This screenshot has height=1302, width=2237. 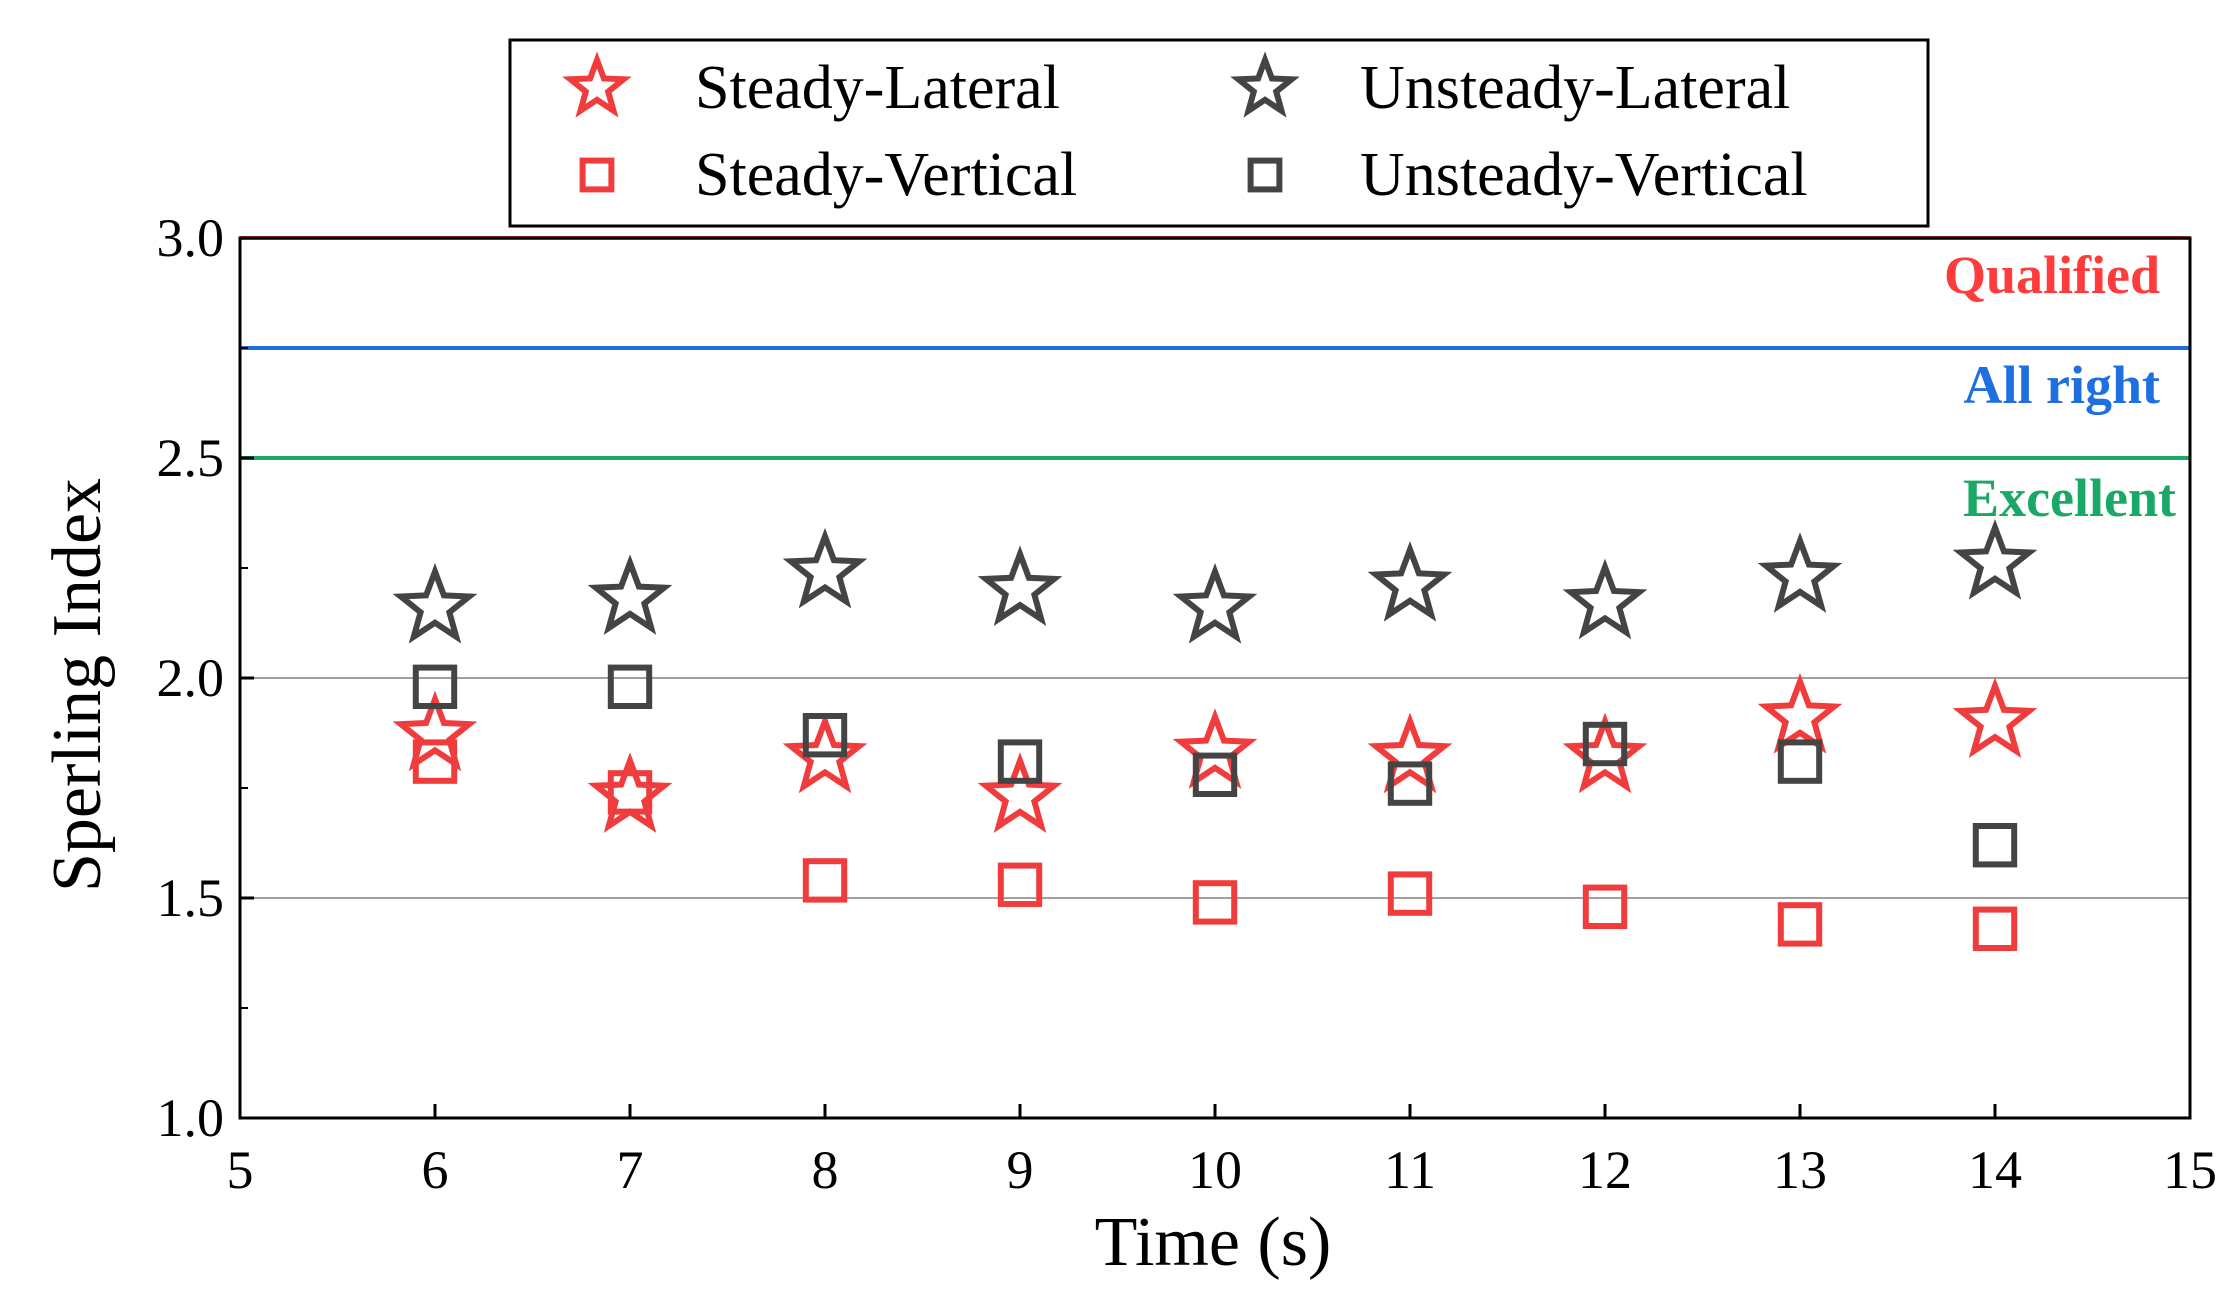 I want to click on legend-marker-steady-lateral, so click(x=597, y=84).